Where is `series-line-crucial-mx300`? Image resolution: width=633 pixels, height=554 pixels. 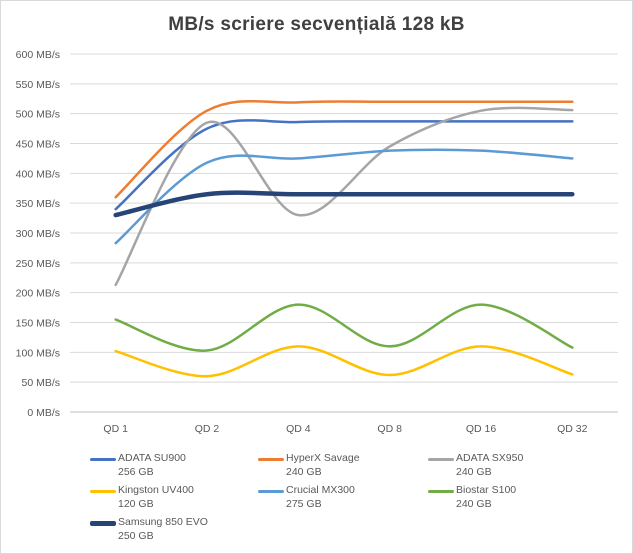 series-line-crucial-mx300 is located at coordinates (344, 196).